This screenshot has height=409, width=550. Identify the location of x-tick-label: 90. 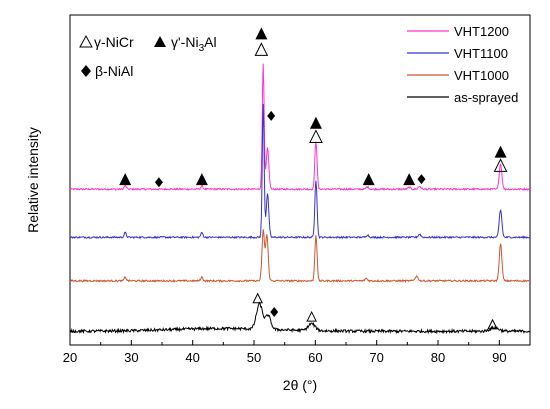
(499, 357).